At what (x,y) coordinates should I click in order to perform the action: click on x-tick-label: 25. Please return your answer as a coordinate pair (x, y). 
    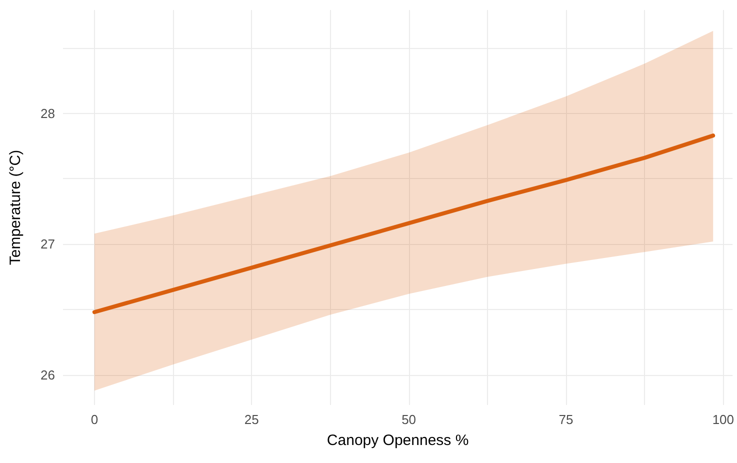
    Looking at the image, I should click on (251, 419).